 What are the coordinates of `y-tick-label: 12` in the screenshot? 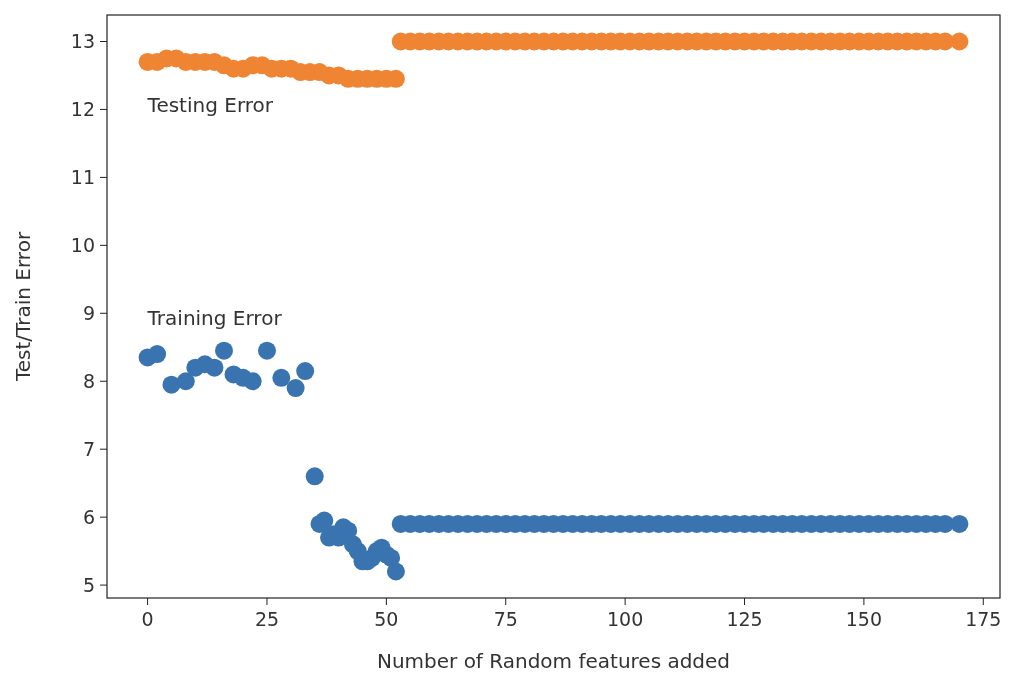 It's located at (82, 109).